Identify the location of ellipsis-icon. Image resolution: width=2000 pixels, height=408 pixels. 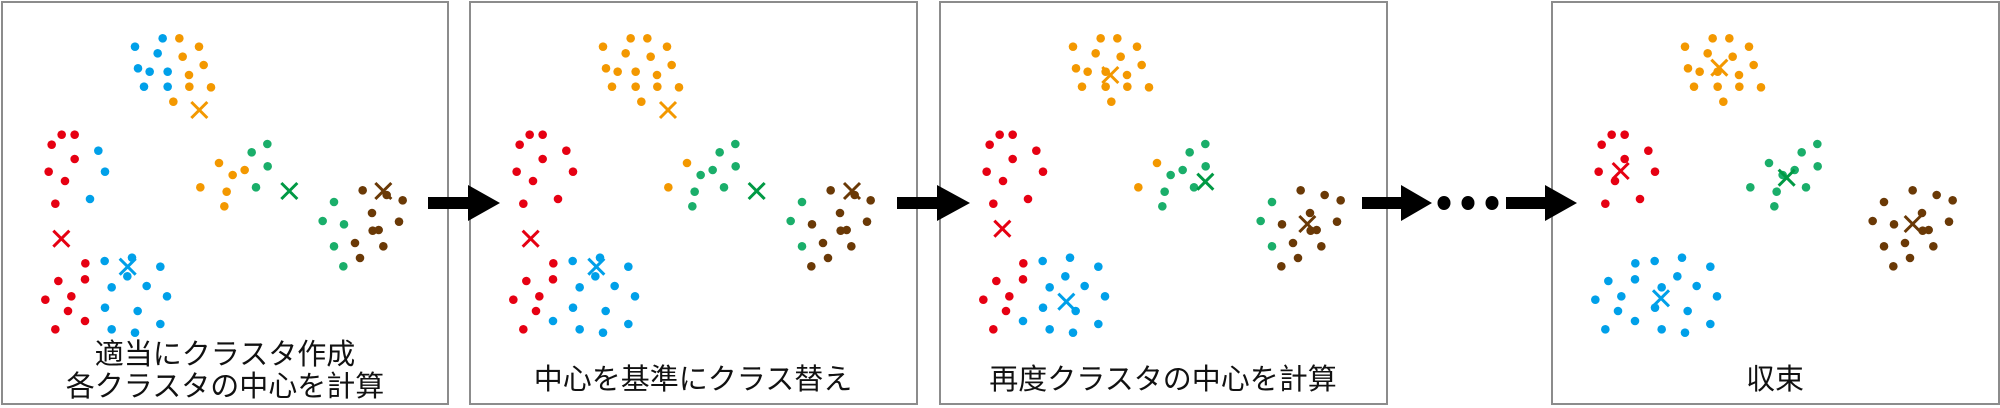
(1468, 203).